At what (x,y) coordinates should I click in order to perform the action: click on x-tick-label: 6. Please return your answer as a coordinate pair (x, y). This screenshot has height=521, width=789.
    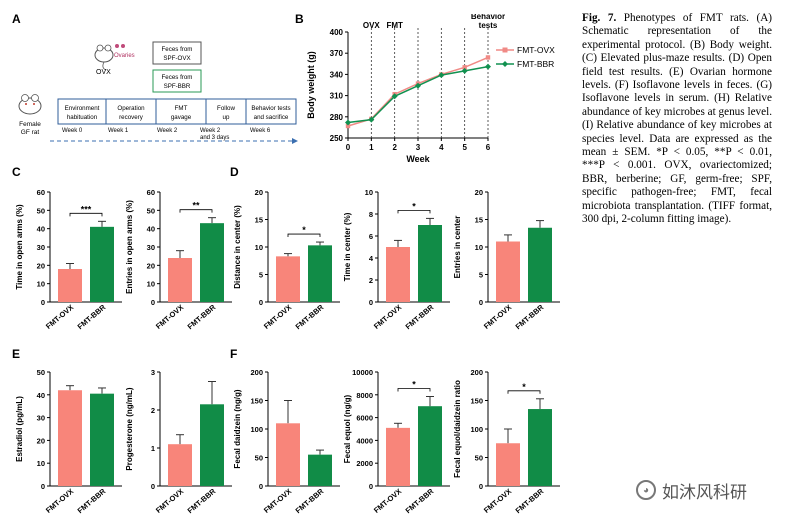
    Looking at the image, I should click on (488, 147).